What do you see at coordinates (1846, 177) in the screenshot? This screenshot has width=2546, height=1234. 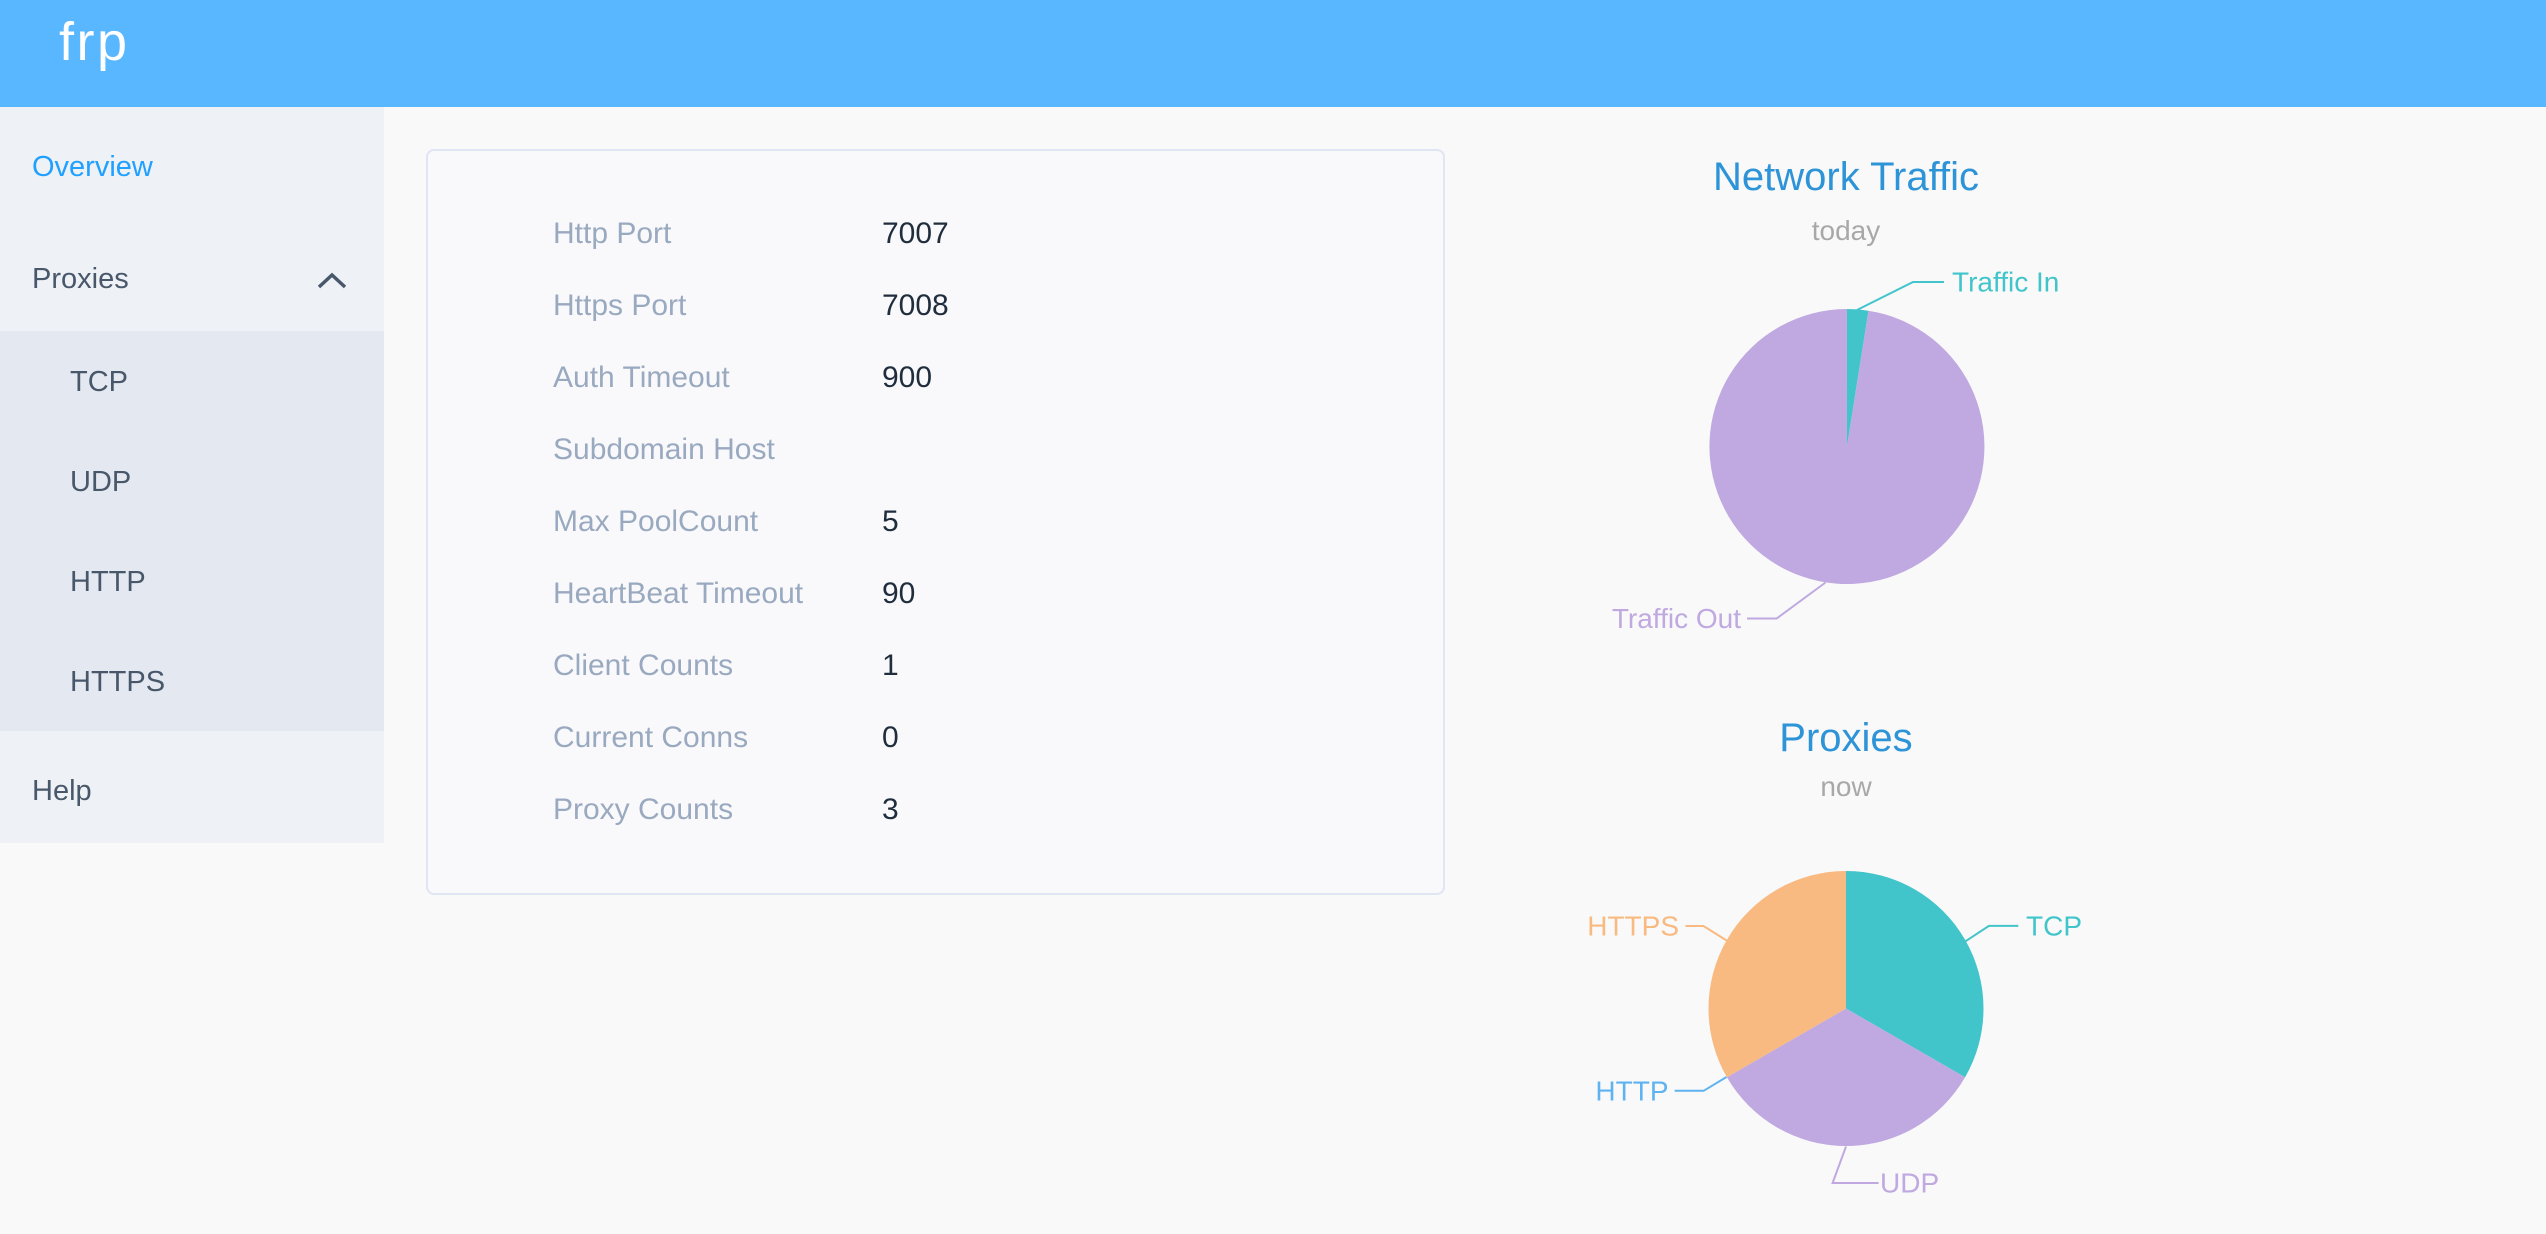 I see `svg-text: Network Traffic` at bounding box center [1846, 177].